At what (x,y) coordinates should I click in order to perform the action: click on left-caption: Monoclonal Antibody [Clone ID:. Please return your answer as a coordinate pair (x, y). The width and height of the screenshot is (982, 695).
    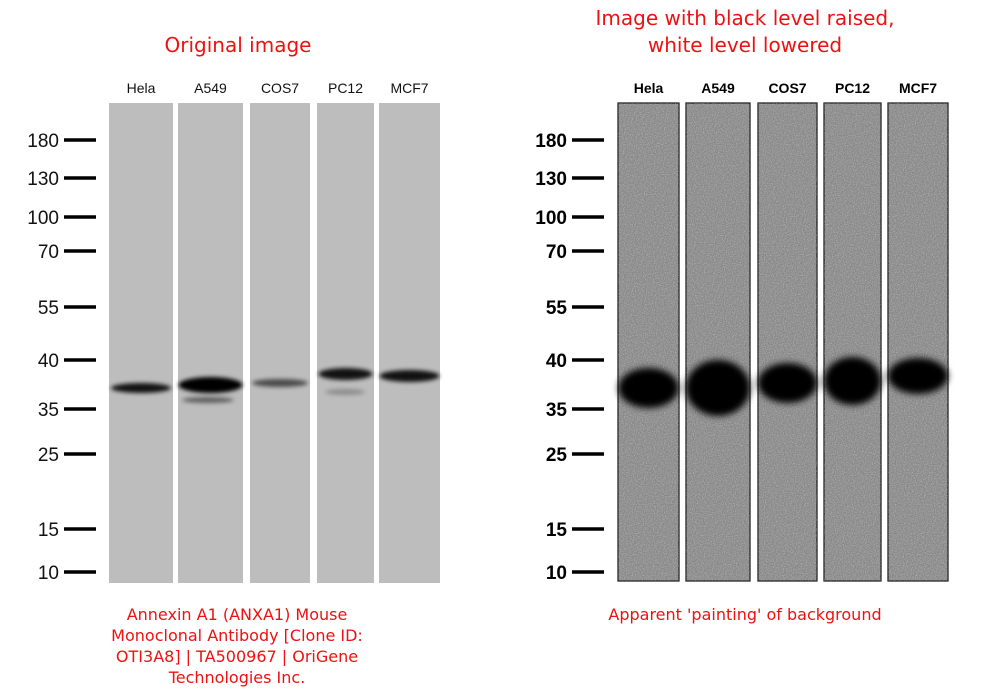
    Looking at the image, I should click on (237, 635).